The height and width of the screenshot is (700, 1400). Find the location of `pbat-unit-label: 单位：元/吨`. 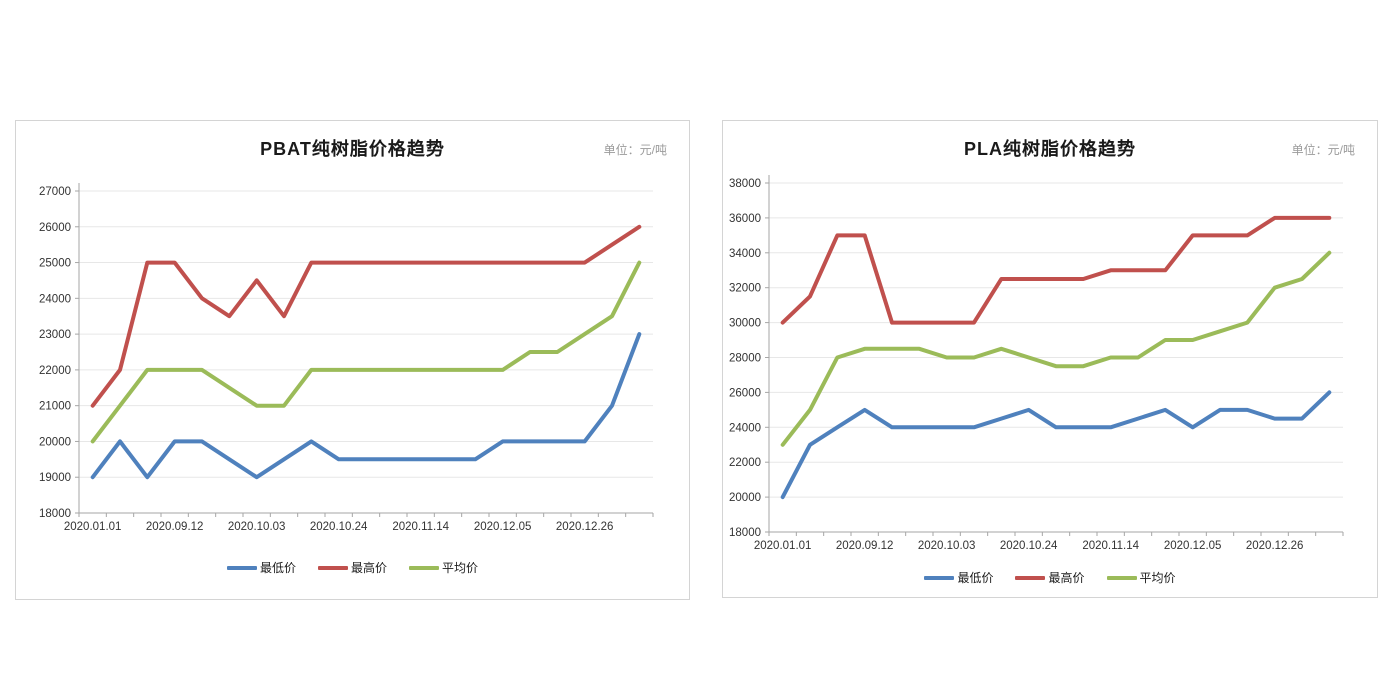

pbat-unit-label: 单位：元/吨 is located at coordinates (635, 150).